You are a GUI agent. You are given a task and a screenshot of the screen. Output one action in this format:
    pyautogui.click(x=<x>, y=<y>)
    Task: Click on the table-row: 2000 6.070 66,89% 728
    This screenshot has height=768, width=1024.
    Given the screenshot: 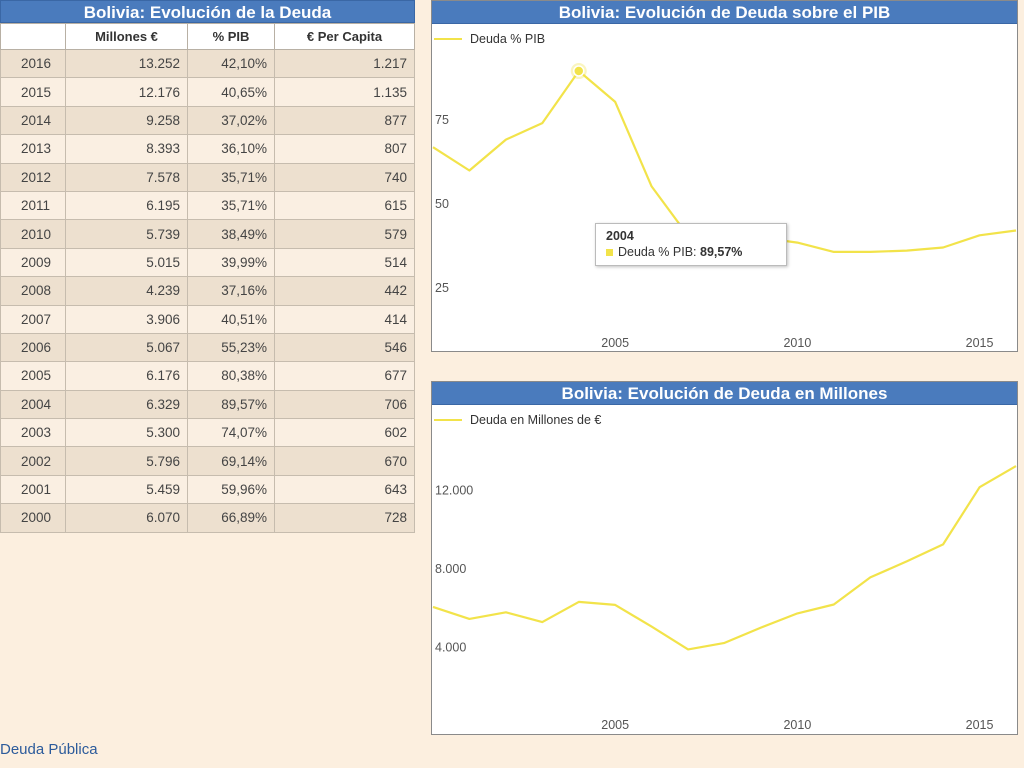 What is the action you would take?
    pyautogui.click(x=207, y=518)
    